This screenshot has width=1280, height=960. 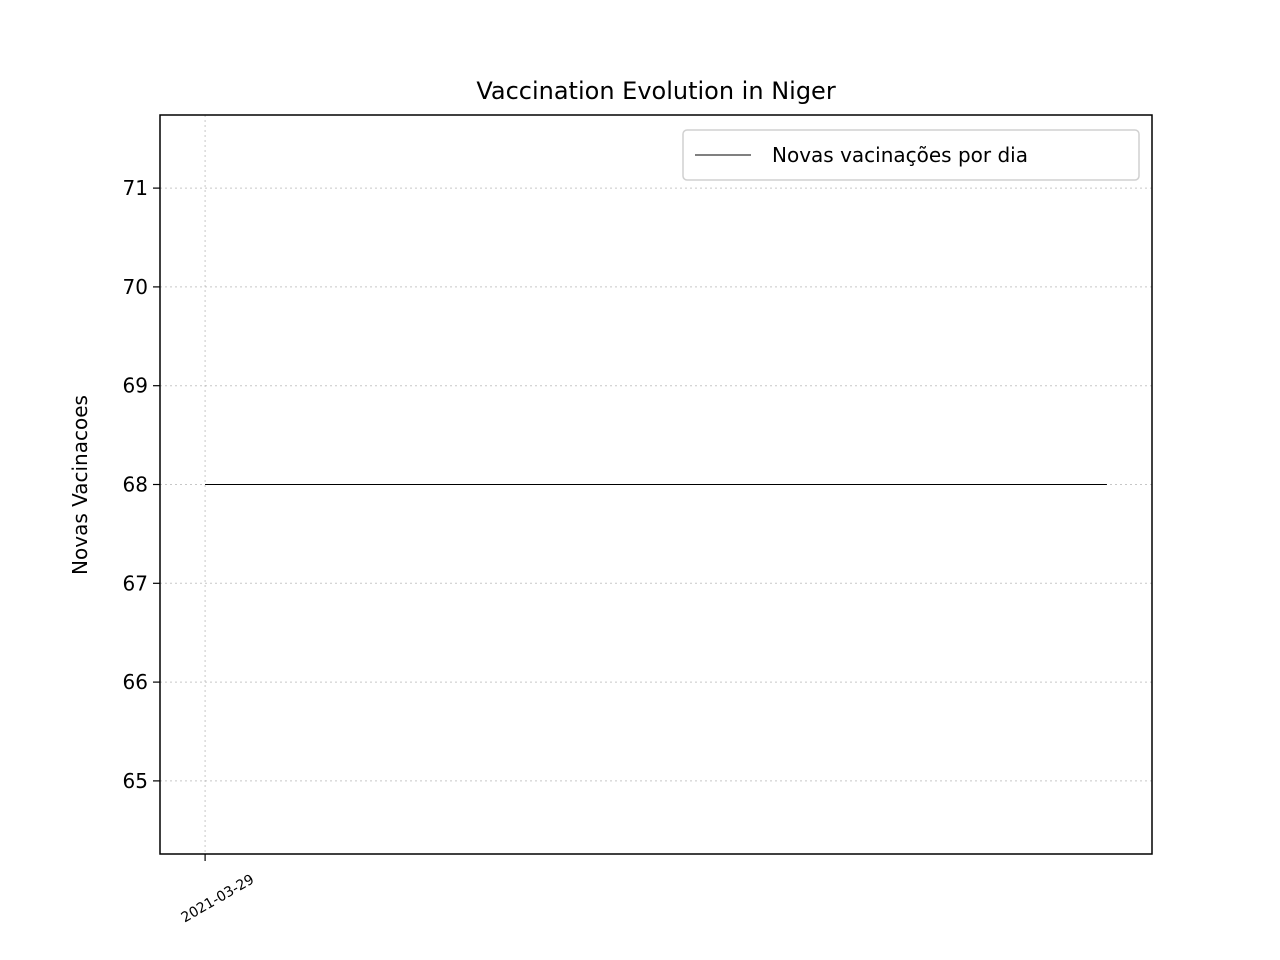 What do you see at coordinates (135, 386) in the screenshot?
I see `y-tick-label: 69` at bounding box center [135, 386].